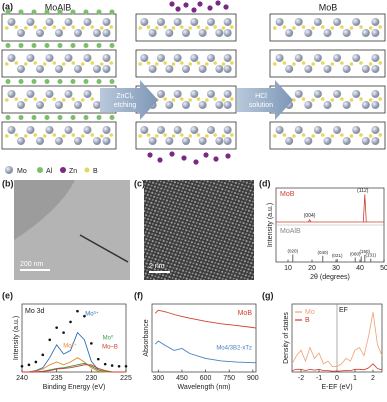 This screenshot has width=387, height=402. What do you see at coordinates (319, 378) in the screenshot?
I see `x-tick-label: -1` at bounding box center [319, 378].